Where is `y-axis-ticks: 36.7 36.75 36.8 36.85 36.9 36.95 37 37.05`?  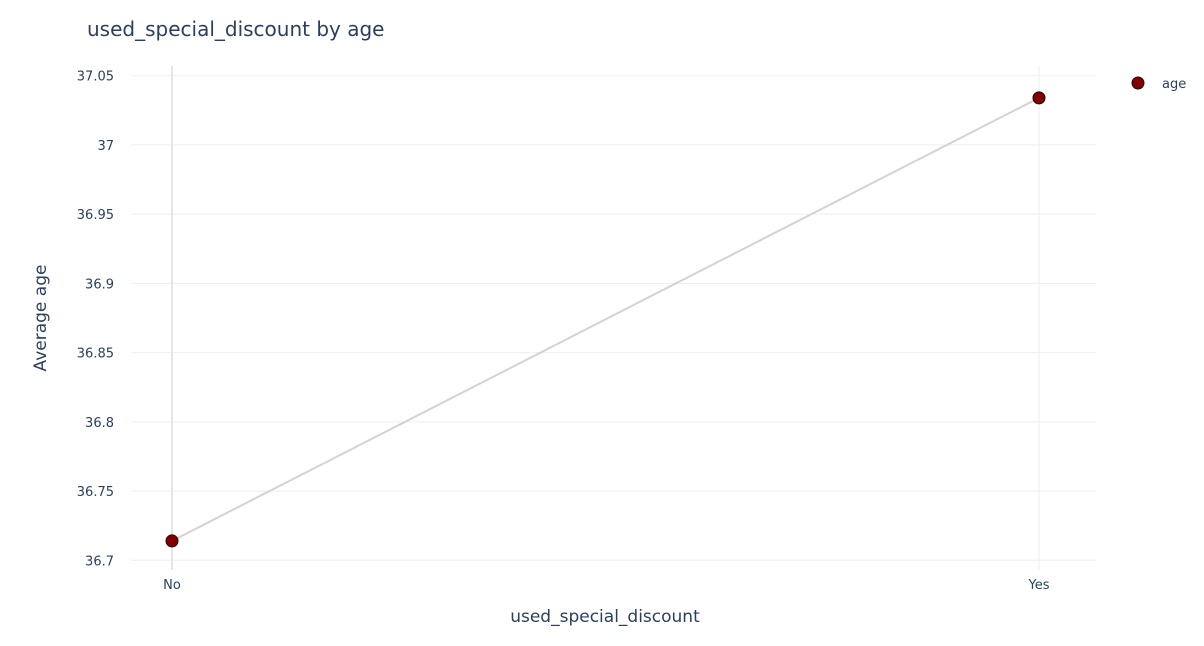
y-axis-ticks: 36.7 36.75 36.8 36.85 36.9 36.95 37 37.05 is located at coordinates (95, 320).